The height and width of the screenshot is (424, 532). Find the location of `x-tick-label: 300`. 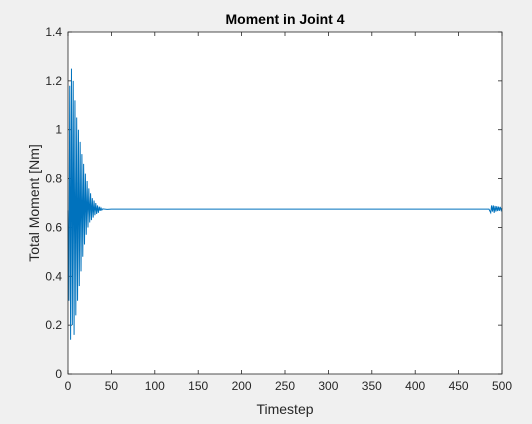

x-tick-label: 300 is located at coordinates (328, 386).